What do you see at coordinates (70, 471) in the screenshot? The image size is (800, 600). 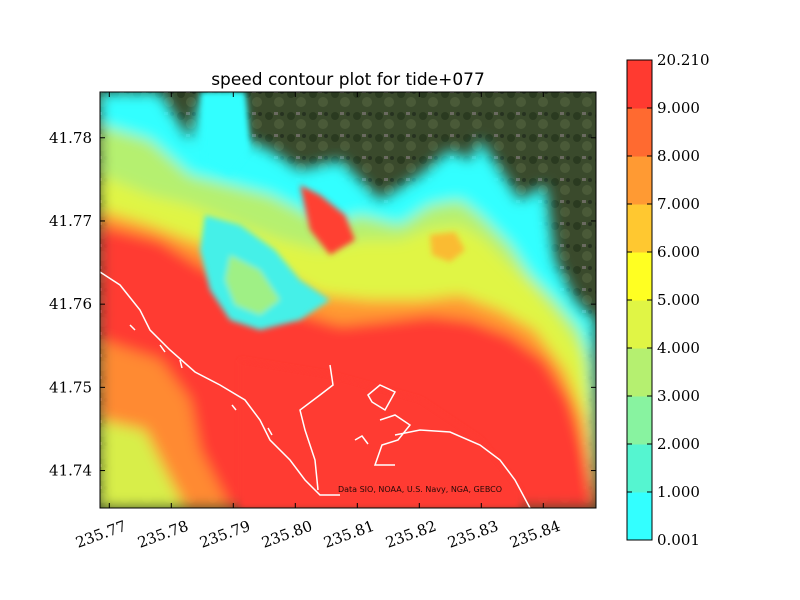 I see `y-tick-label: 41.74` at bounding box center [70, 471].